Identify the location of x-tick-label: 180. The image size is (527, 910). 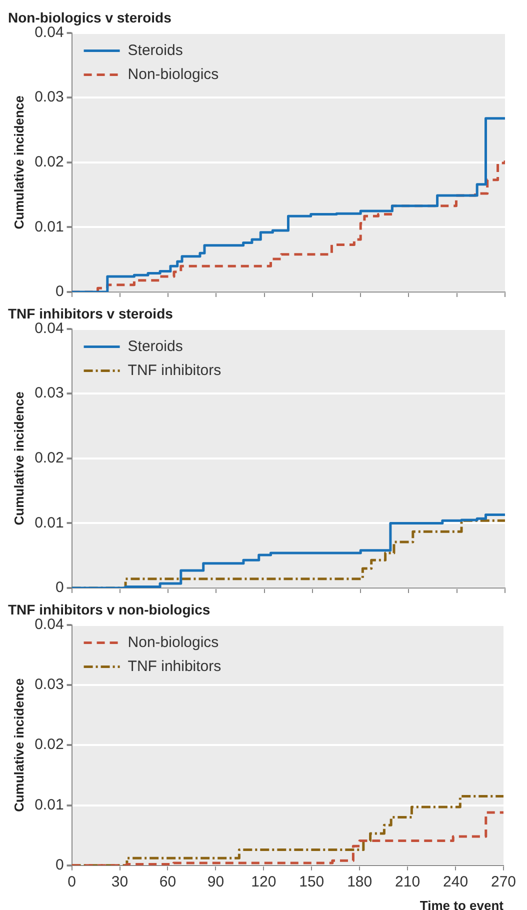
(359, 882).